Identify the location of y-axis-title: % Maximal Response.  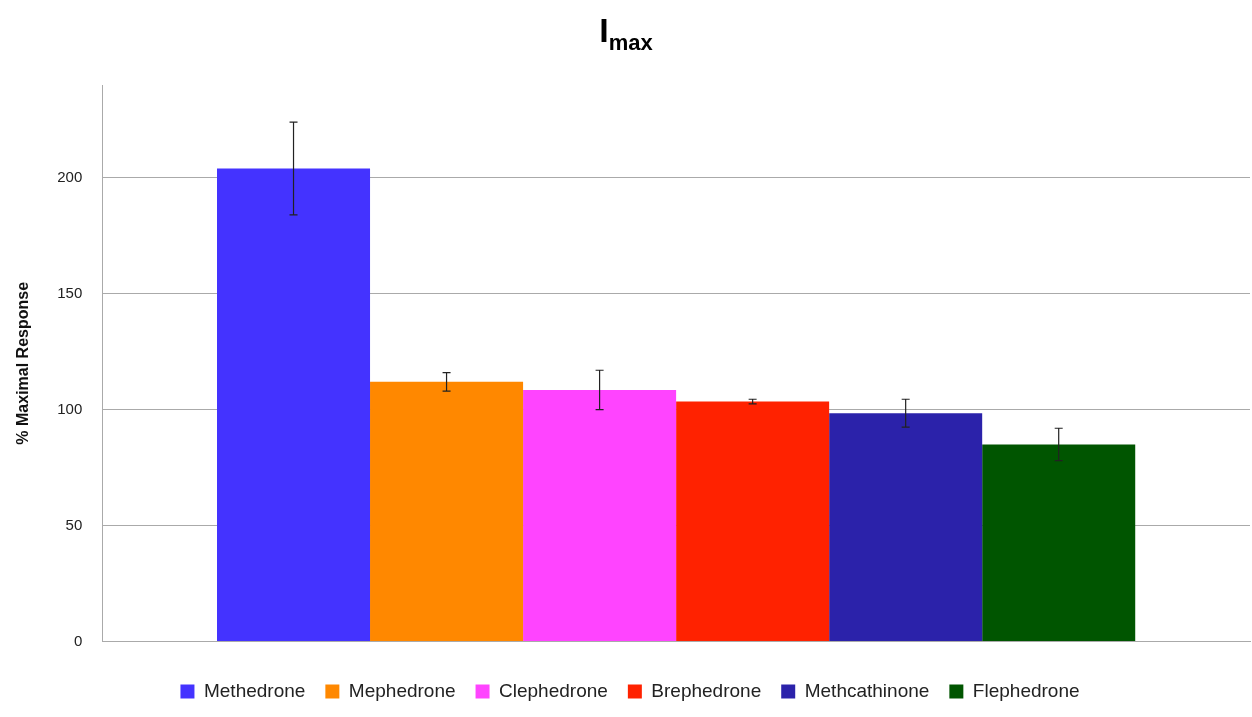
(23, 363).